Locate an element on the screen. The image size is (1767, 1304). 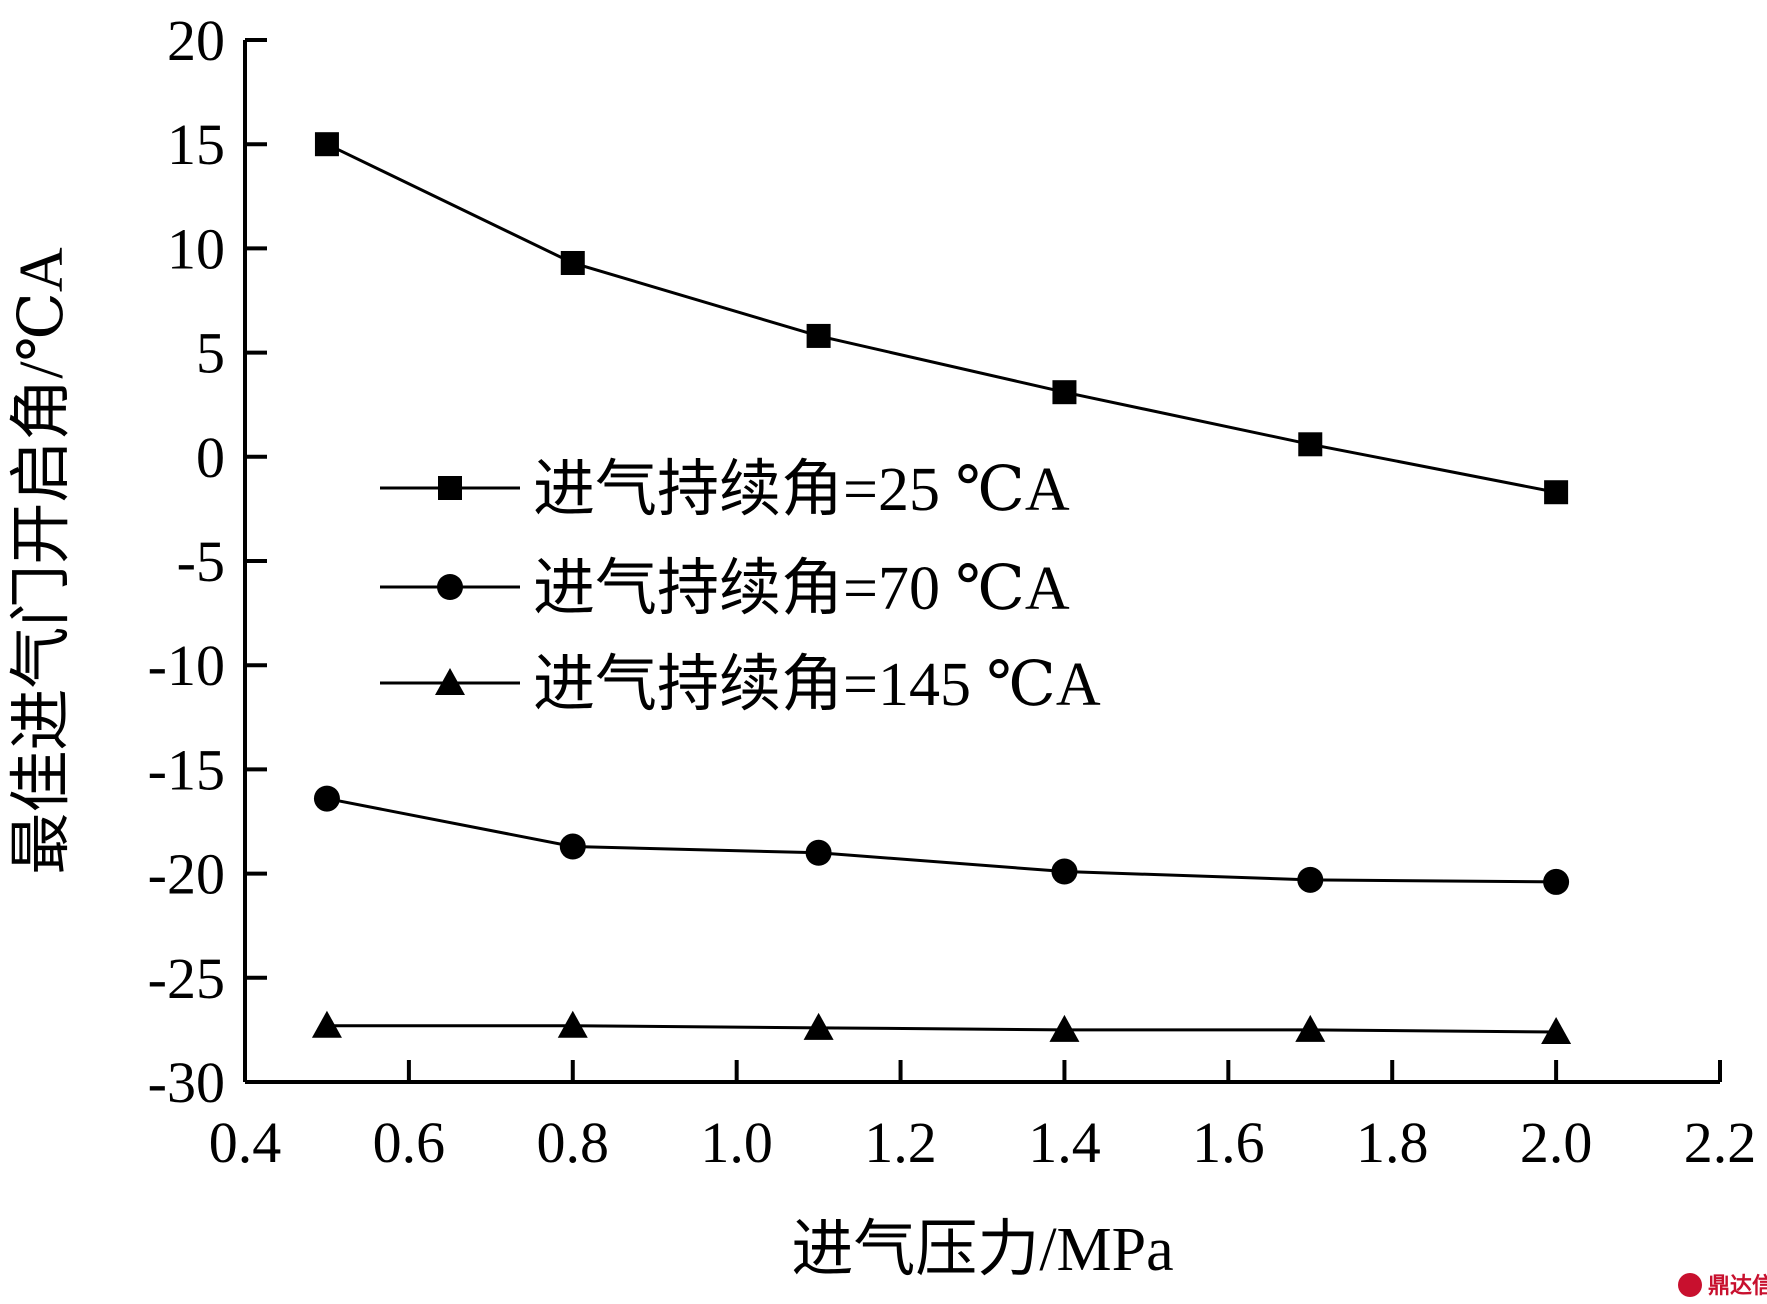
legend-marker-circle is located at coordinates (450, 587).